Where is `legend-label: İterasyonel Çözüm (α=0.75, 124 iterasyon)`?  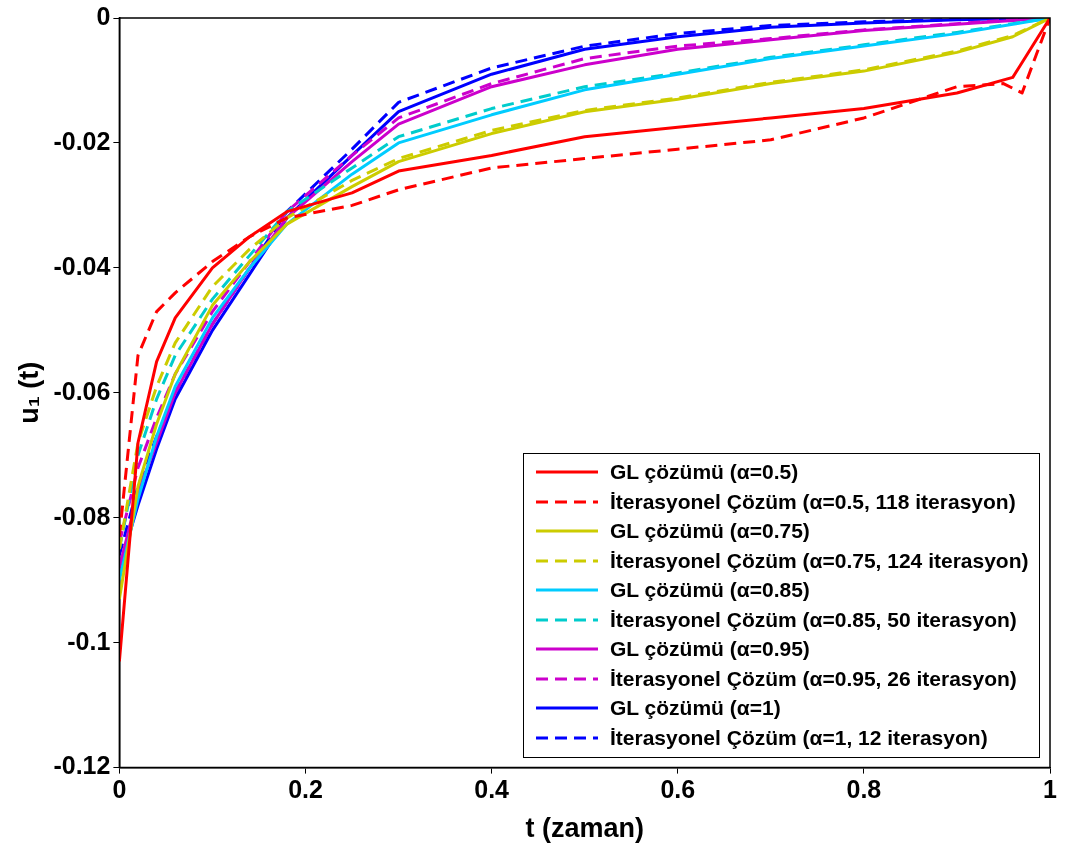
legend-label: İterasyonel Çözüm (α=0.75, 124 iterasyon) is located at coordinates (819, 560).